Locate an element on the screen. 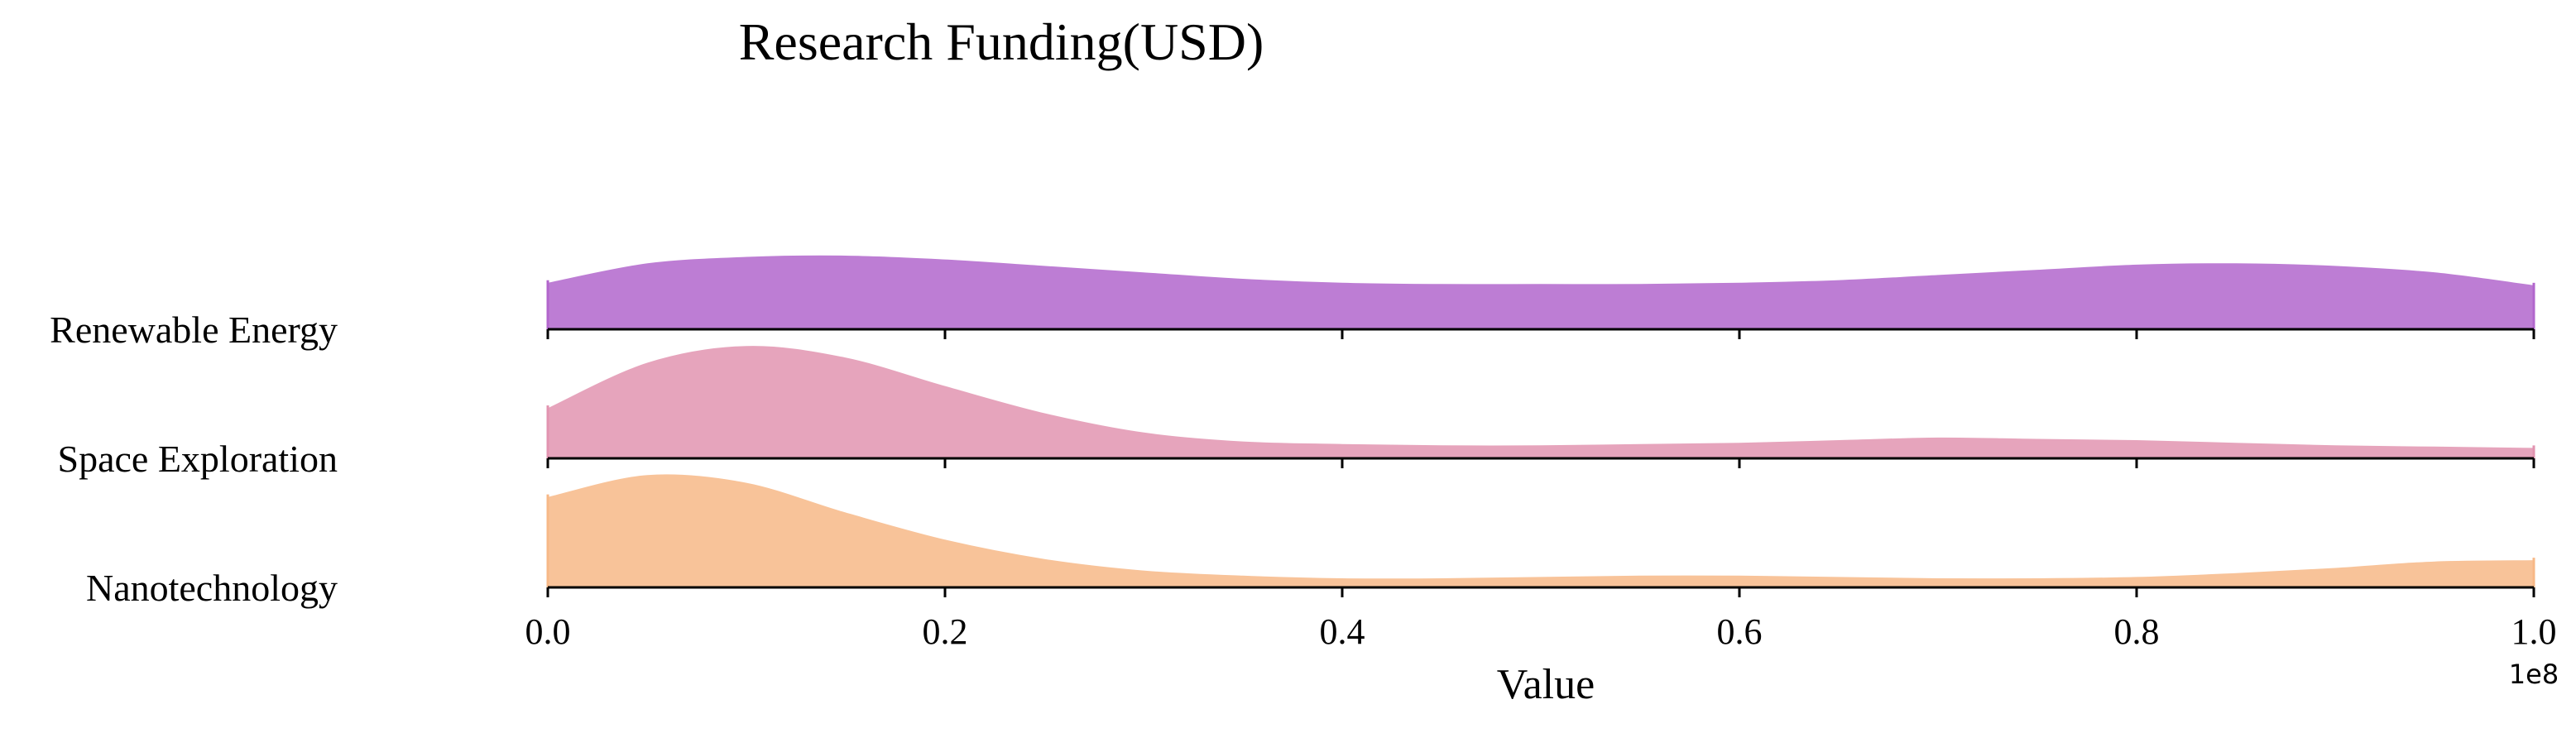  ridge-outline-renewable-energy is located at coordinates (1541, 267).